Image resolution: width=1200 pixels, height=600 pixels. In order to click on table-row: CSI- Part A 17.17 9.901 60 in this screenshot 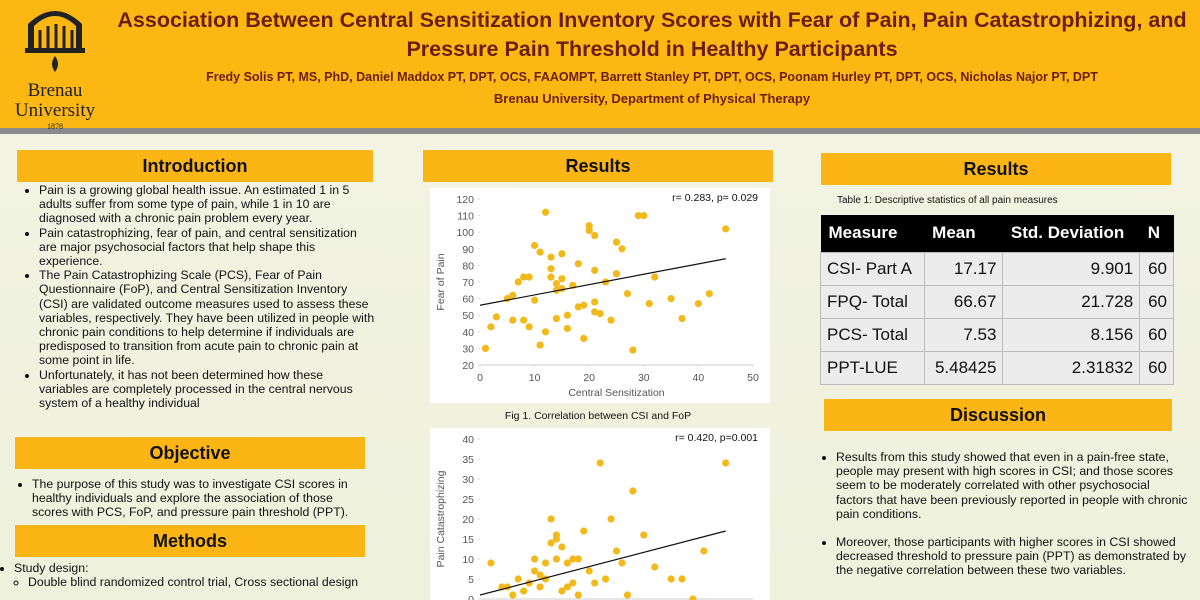, I will do `click(997, 268)`.